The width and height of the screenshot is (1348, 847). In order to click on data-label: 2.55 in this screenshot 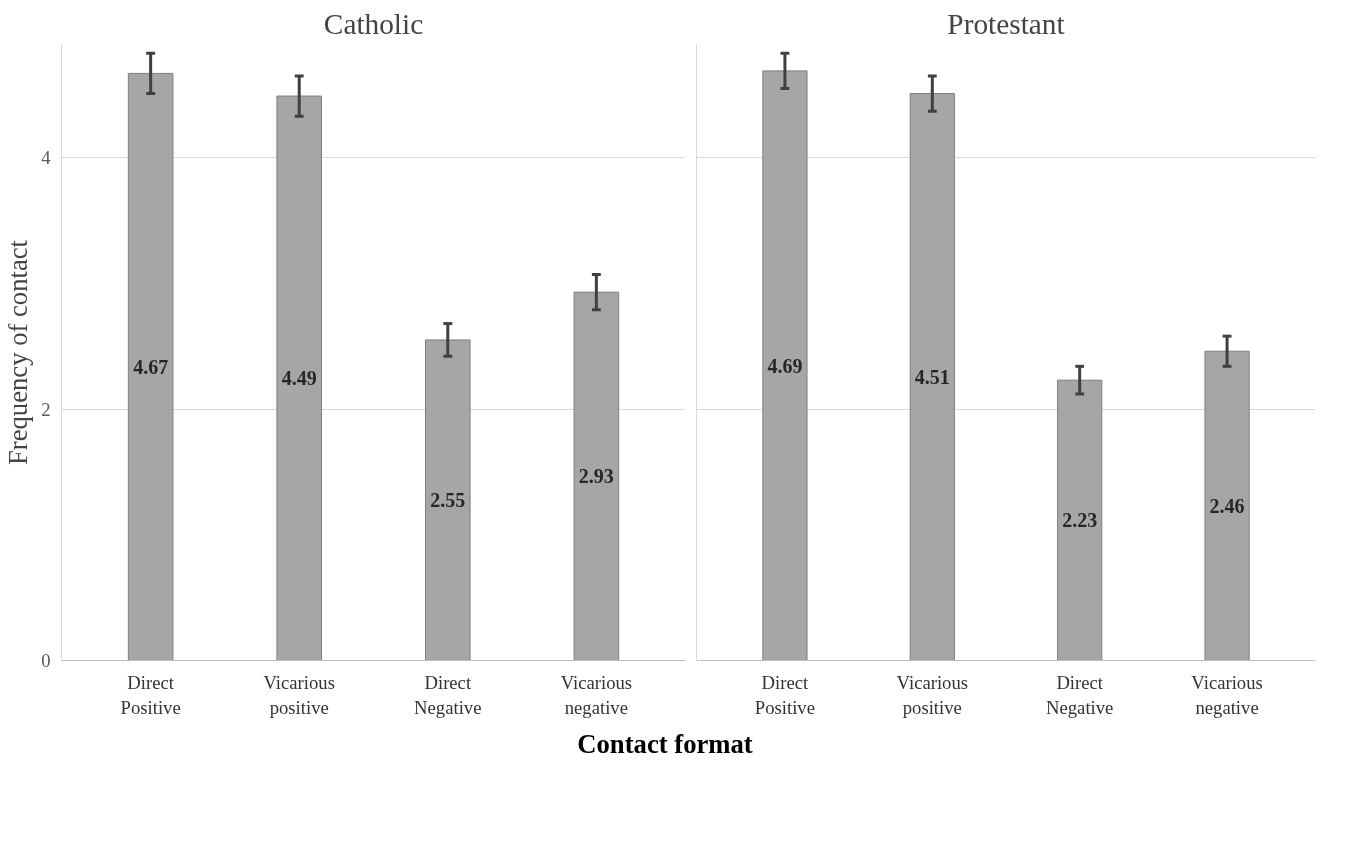, I will do `click(448, 500)`.